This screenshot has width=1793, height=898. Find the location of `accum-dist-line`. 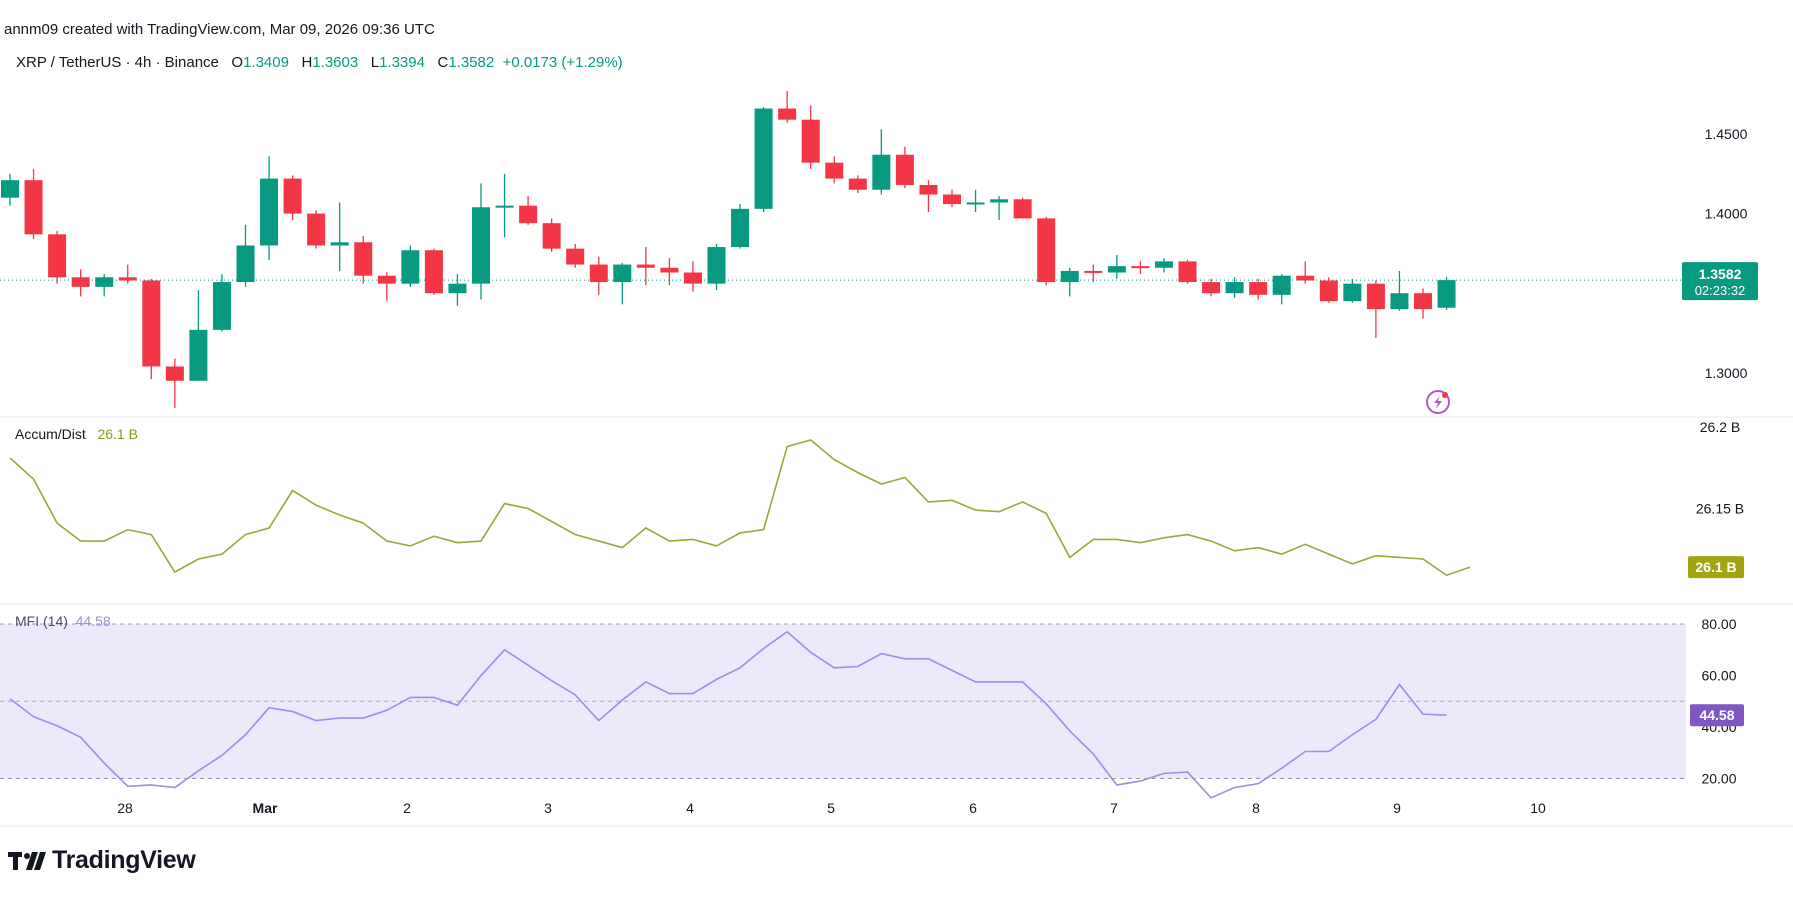

accum-dist-line is located at coordinates (740, 508).